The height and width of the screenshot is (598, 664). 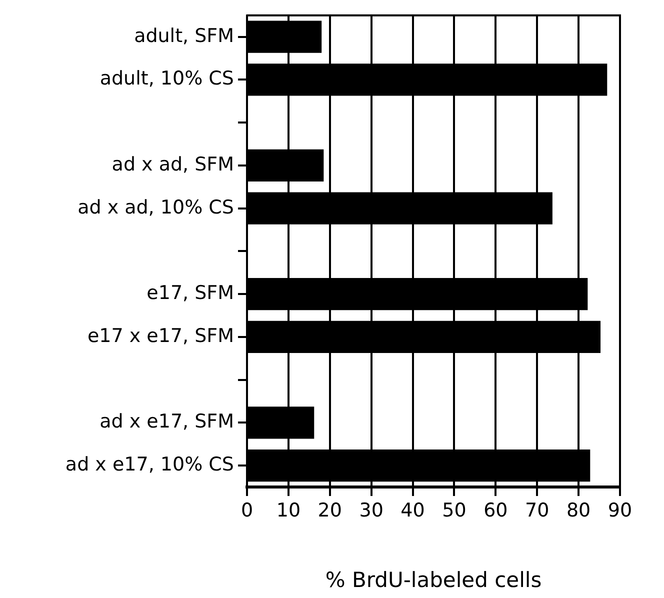 I want to click on y-tick-label: ad x ad, 10% CS, so click(x=156, y=207).